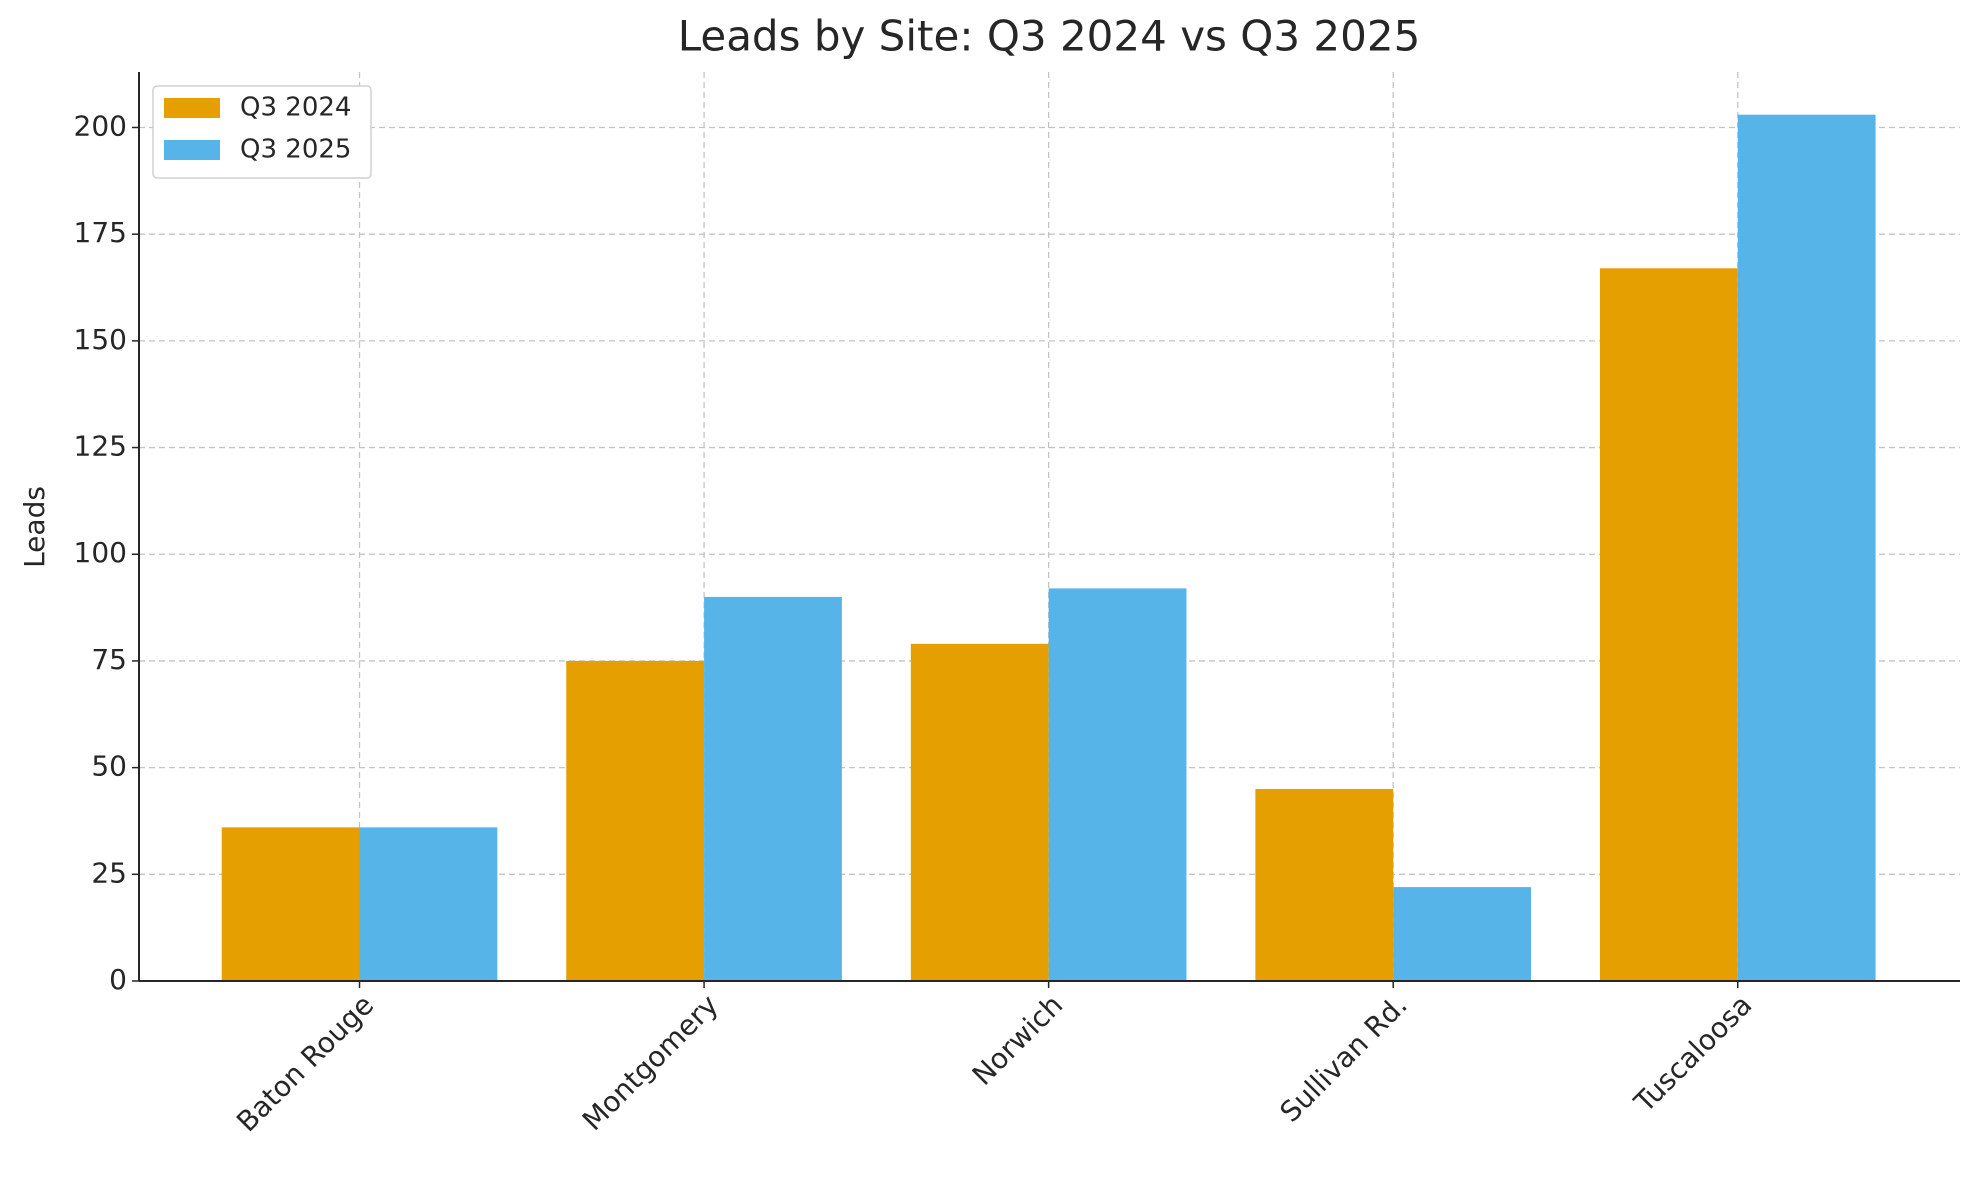 This screenshot has height=1180, width=1979. I want to click on y-tick-label: 150, so click(100, 339).